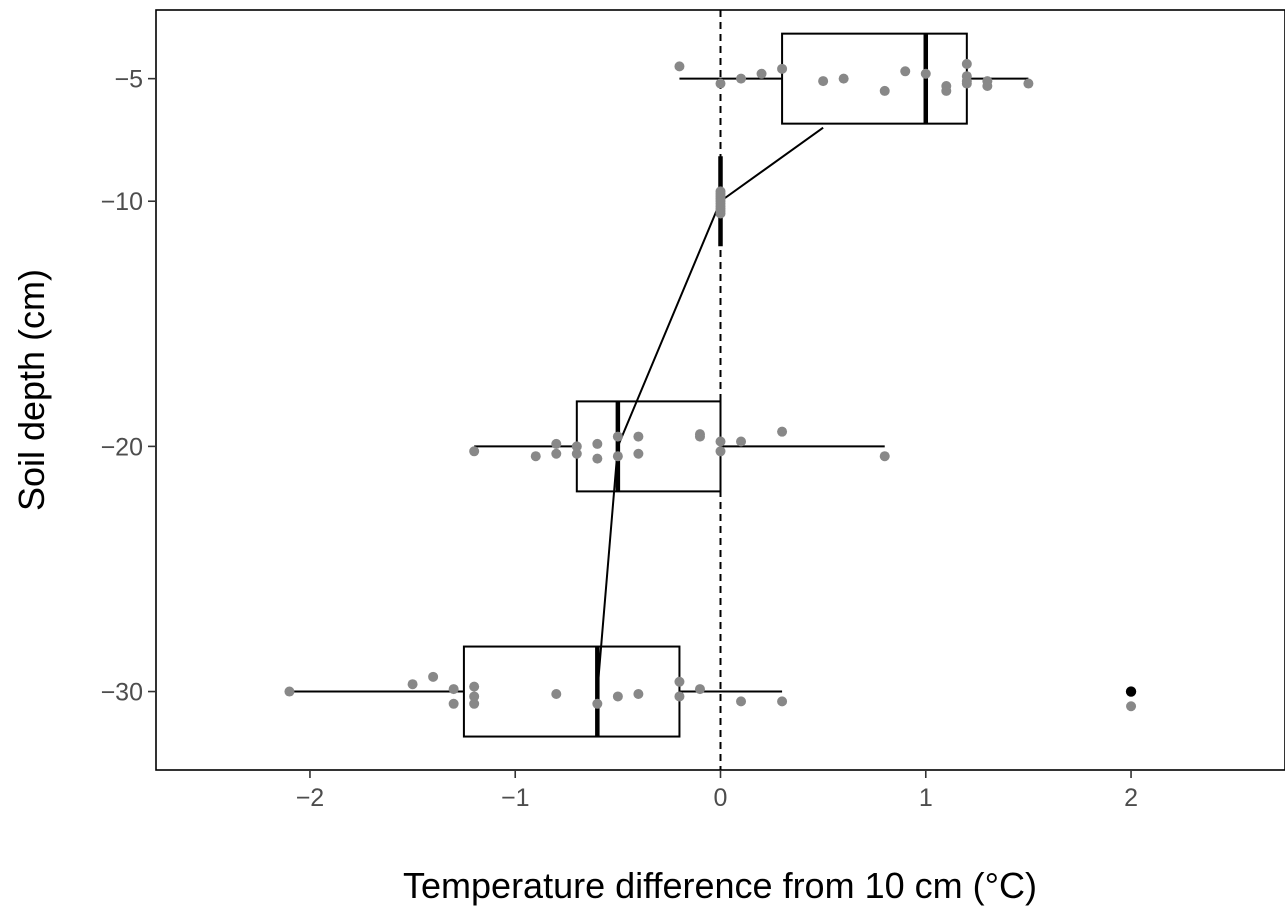  What do you see at coordinates (721, 798) in the screenshot?
I see `x-tick-label: 0` at bounding box center [721, 798].